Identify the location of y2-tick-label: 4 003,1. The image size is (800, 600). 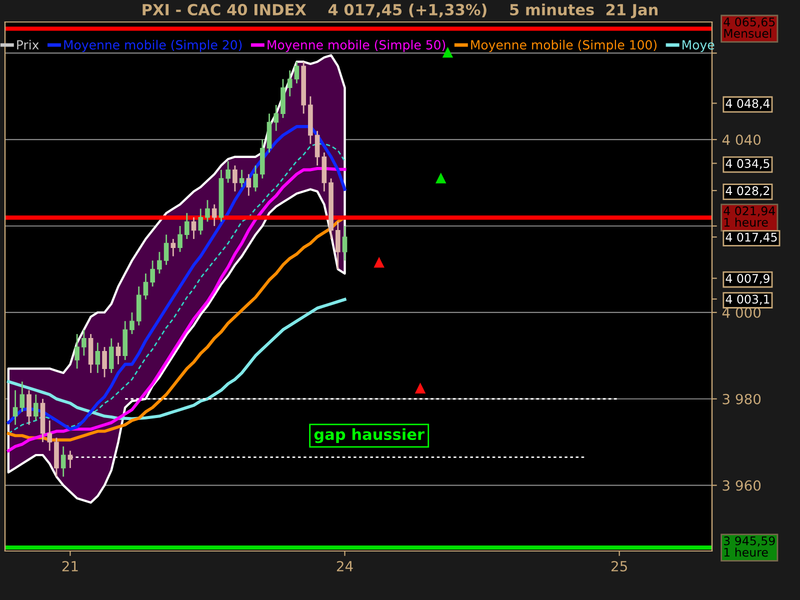
(748, 299).